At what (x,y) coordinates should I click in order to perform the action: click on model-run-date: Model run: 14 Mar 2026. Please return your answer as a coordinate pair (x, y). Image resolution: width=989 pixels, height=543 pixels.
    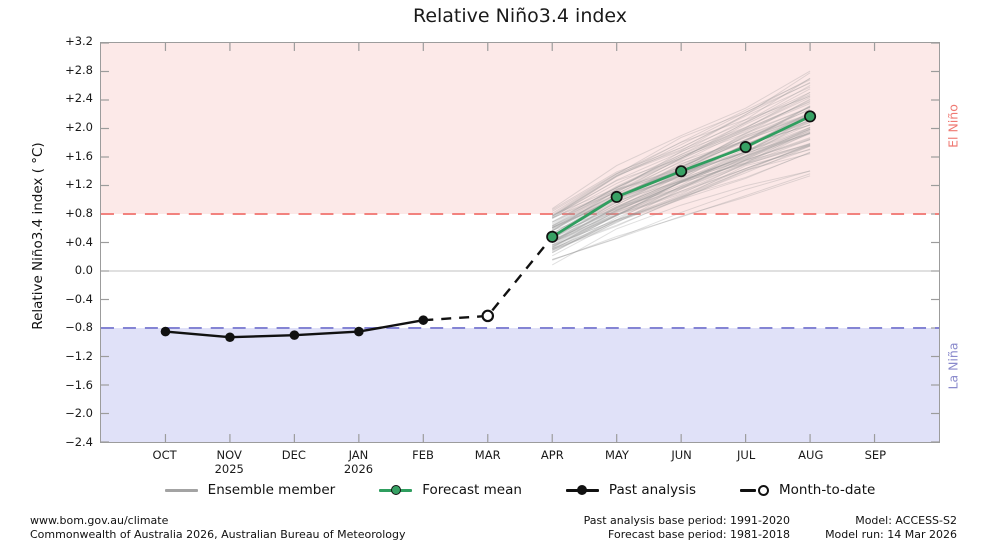
    Looking at the image, I should click on (891, 534).